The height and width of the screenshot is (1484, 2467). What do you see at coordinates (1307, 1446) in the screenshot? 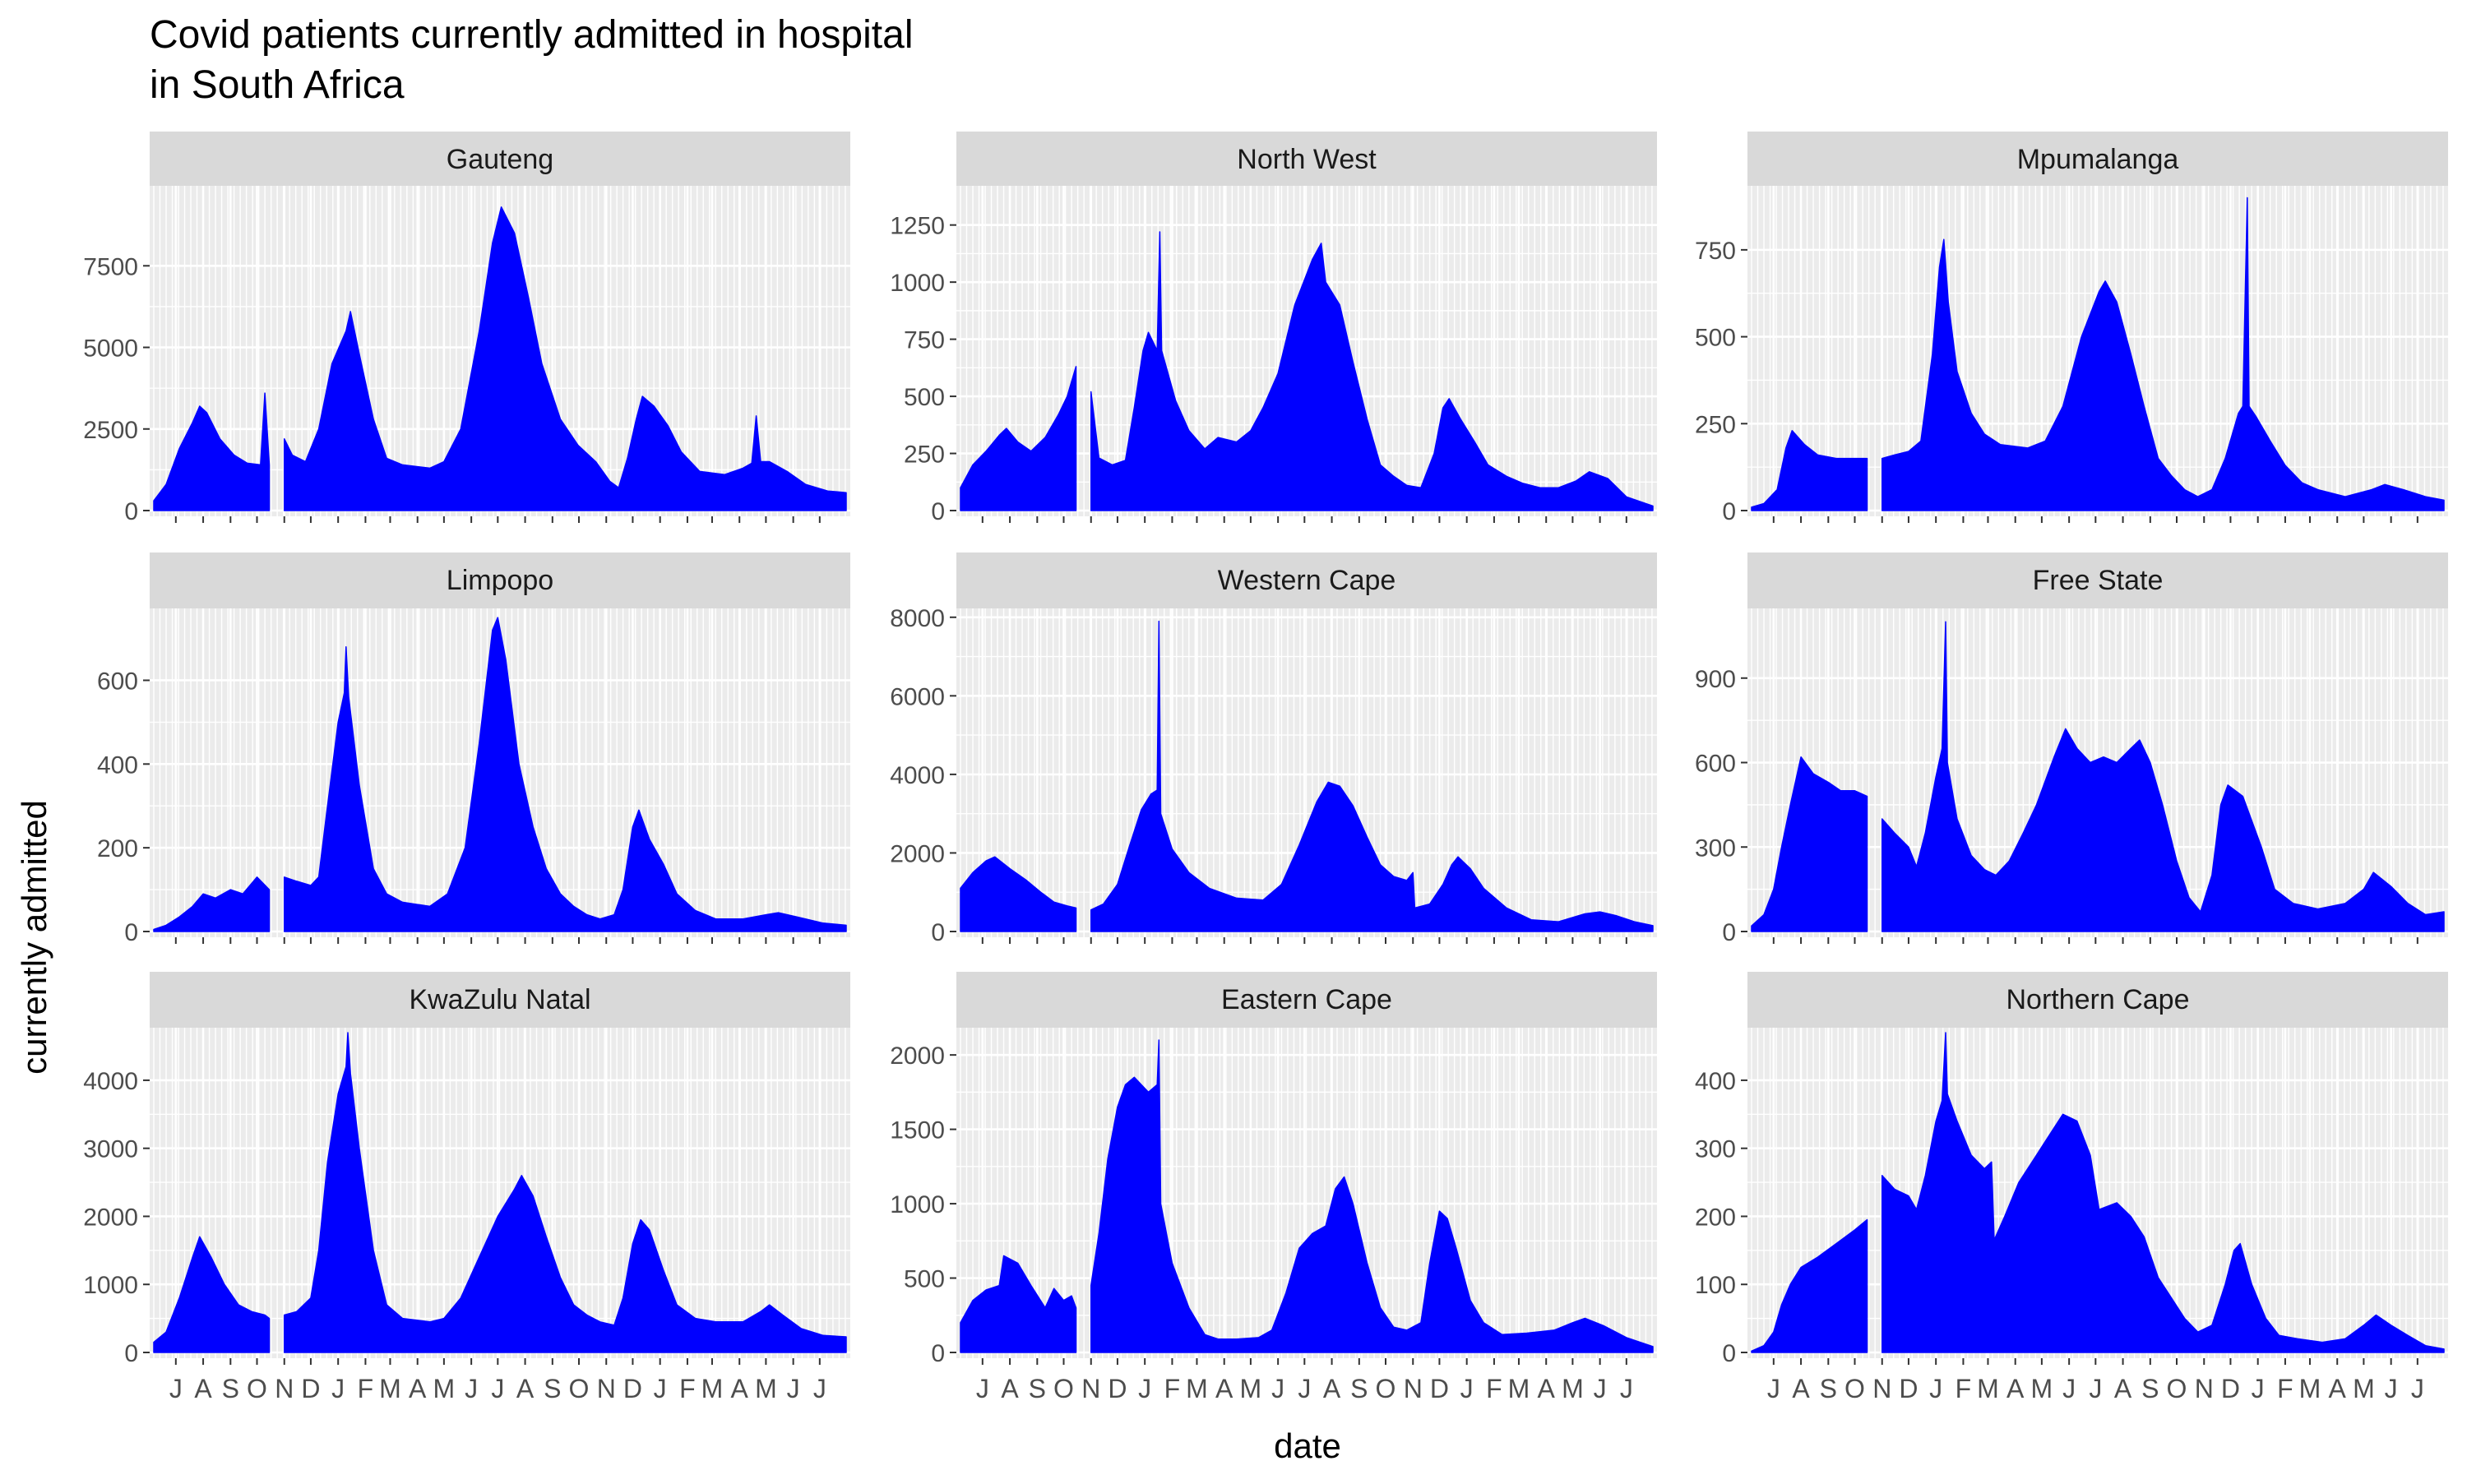
I see `x-axis-label: date` at bounding box center [1307, 1446].